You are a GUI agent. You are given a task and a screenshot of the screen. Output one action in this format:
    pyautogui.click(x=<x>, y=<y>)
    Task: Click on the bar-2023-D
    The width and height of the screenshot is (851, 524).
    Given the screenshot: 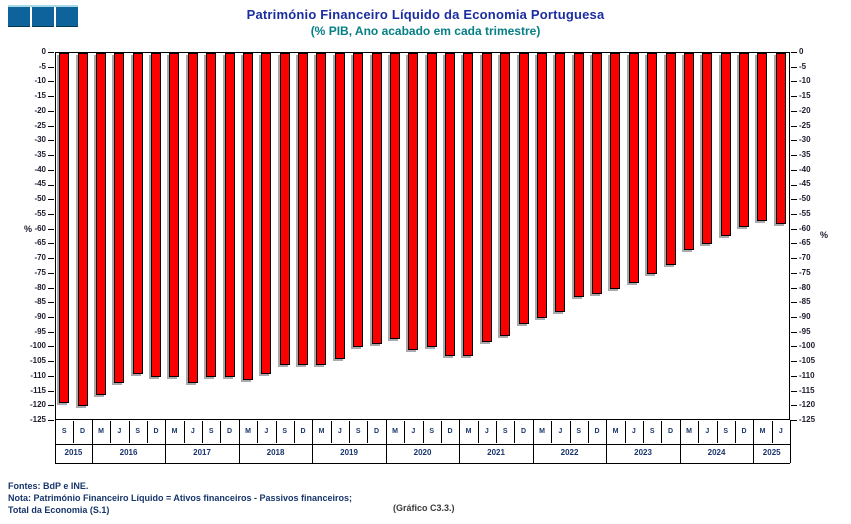 What is the action you would take?
    pyautogui.click(x=670, y=159)
    